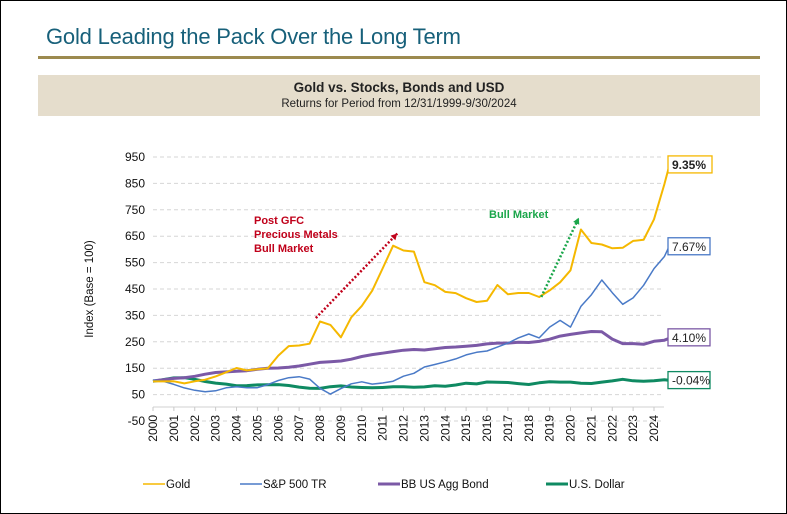 Image resolution: width=787 pixels, height=514 pixels. Describe the element at coordinates (362, 428) in the screenshot. I see `x-tick-label: 2010` at that location.